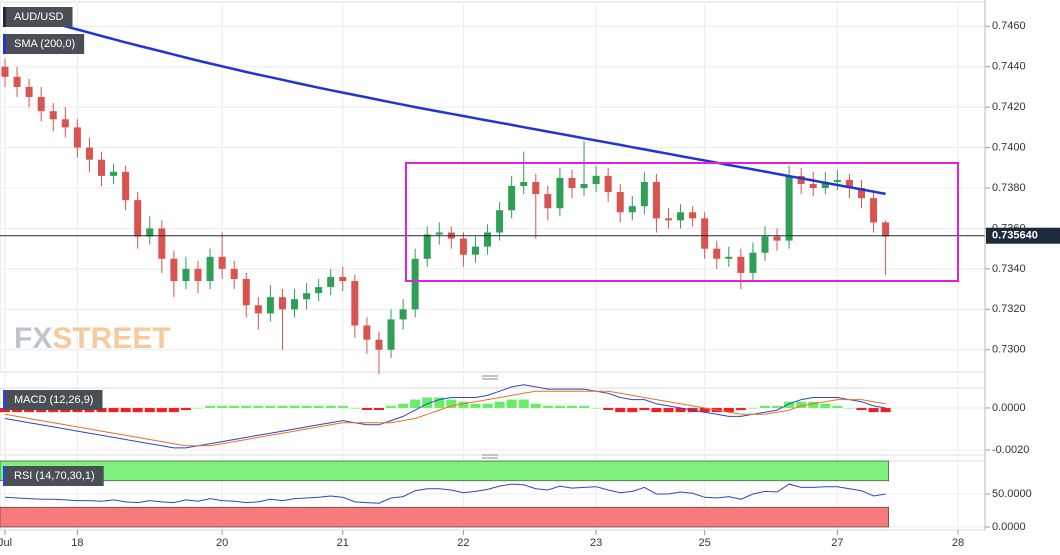  What do you see at coordinates (445, 493) in the screenshot?
I see `rsi-line` at bounding box center [445, 493].